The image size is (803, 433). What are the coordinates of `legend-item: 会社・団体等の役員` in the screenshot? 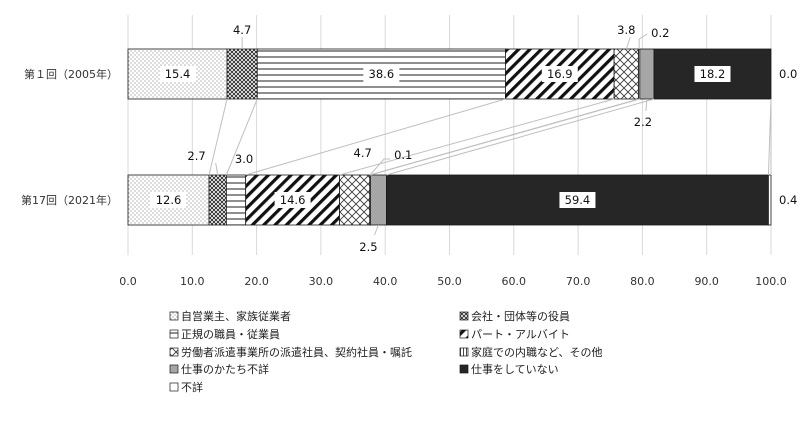 It's located at (514, 316).